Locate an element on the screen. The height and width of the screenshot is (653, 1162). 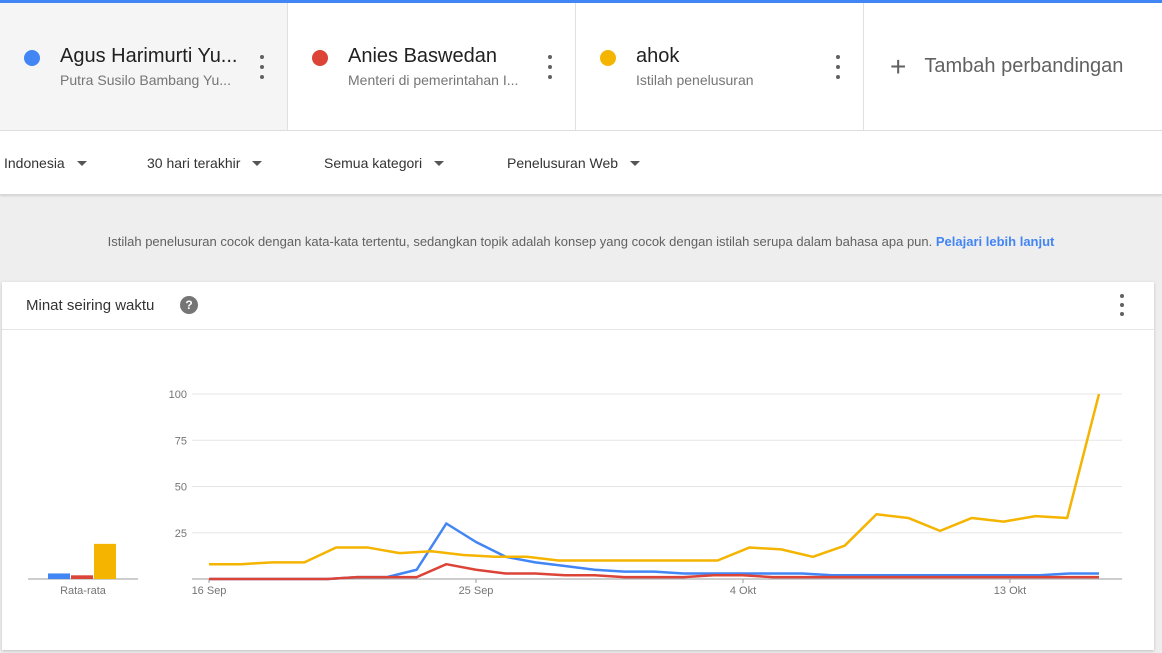
card-header: Minat seiring waktu ? is located at coordinates (578, 306).